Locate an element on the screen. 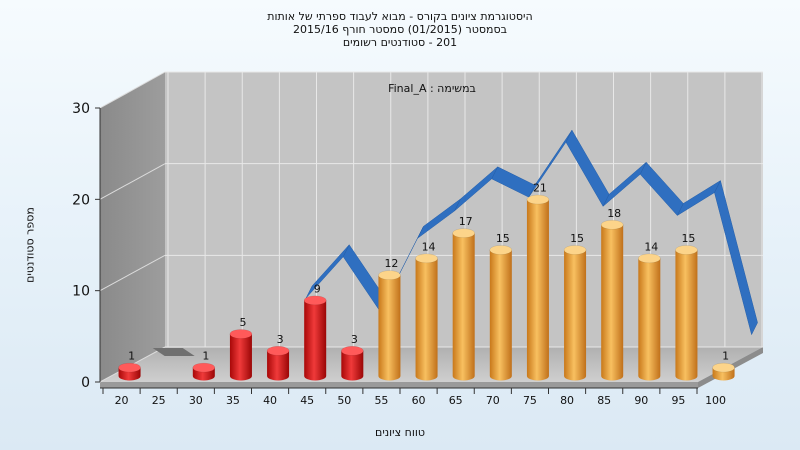 The width and height of the screenshot is (800, 450). x-tick-label: 75 is located at coordinates (530, 400).